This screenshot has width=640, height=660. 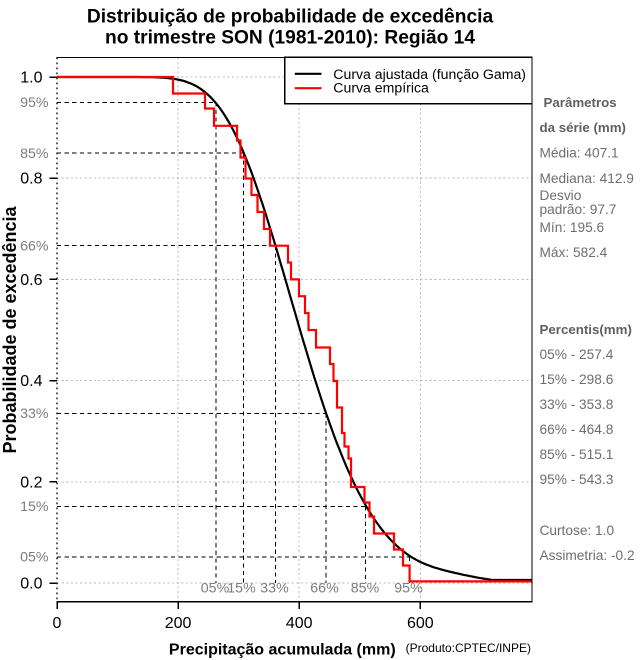 I want to click on svg-text: Percentis(mm), so click(x=586, y=329).